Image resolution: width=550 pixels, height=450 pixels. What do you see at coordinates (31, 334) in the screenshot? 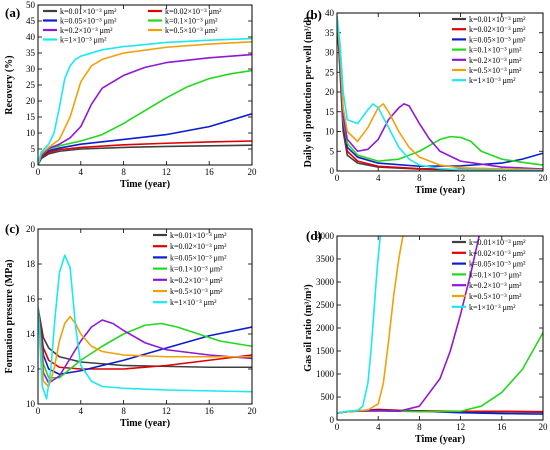
I see `y-tick-label: 14` at bounding box center [31, 334].